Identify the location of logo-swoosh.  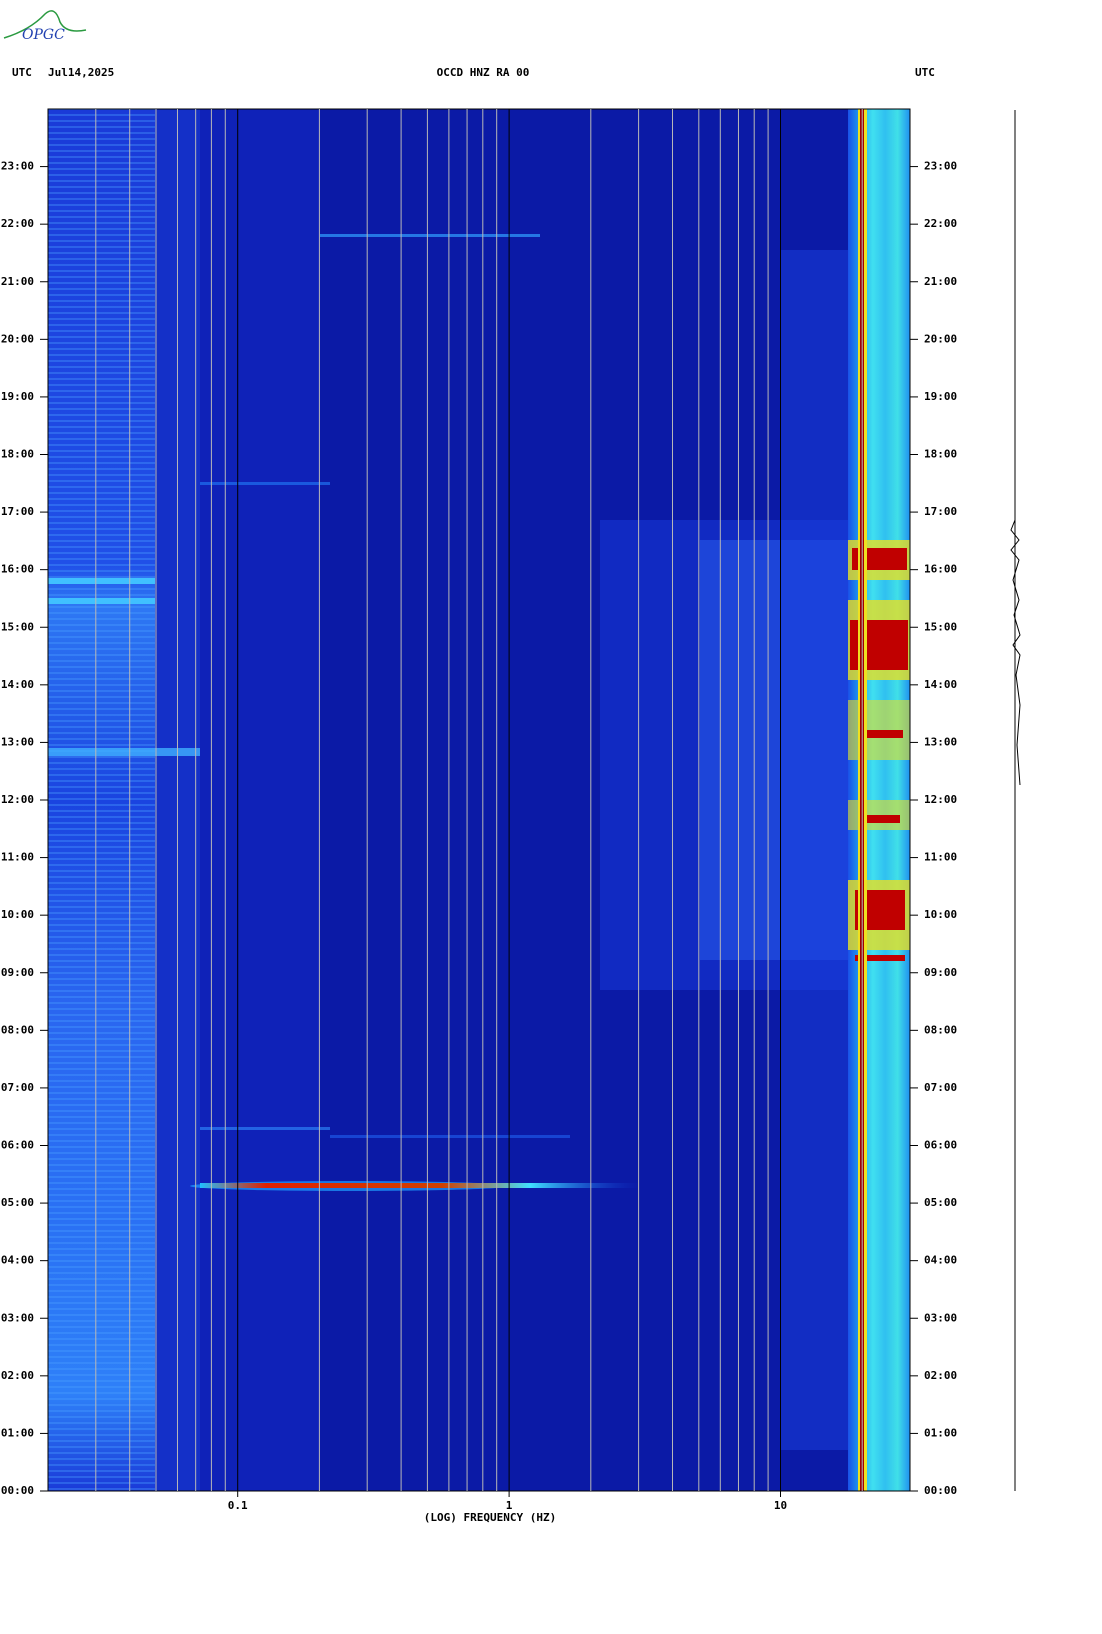
(45, 24).